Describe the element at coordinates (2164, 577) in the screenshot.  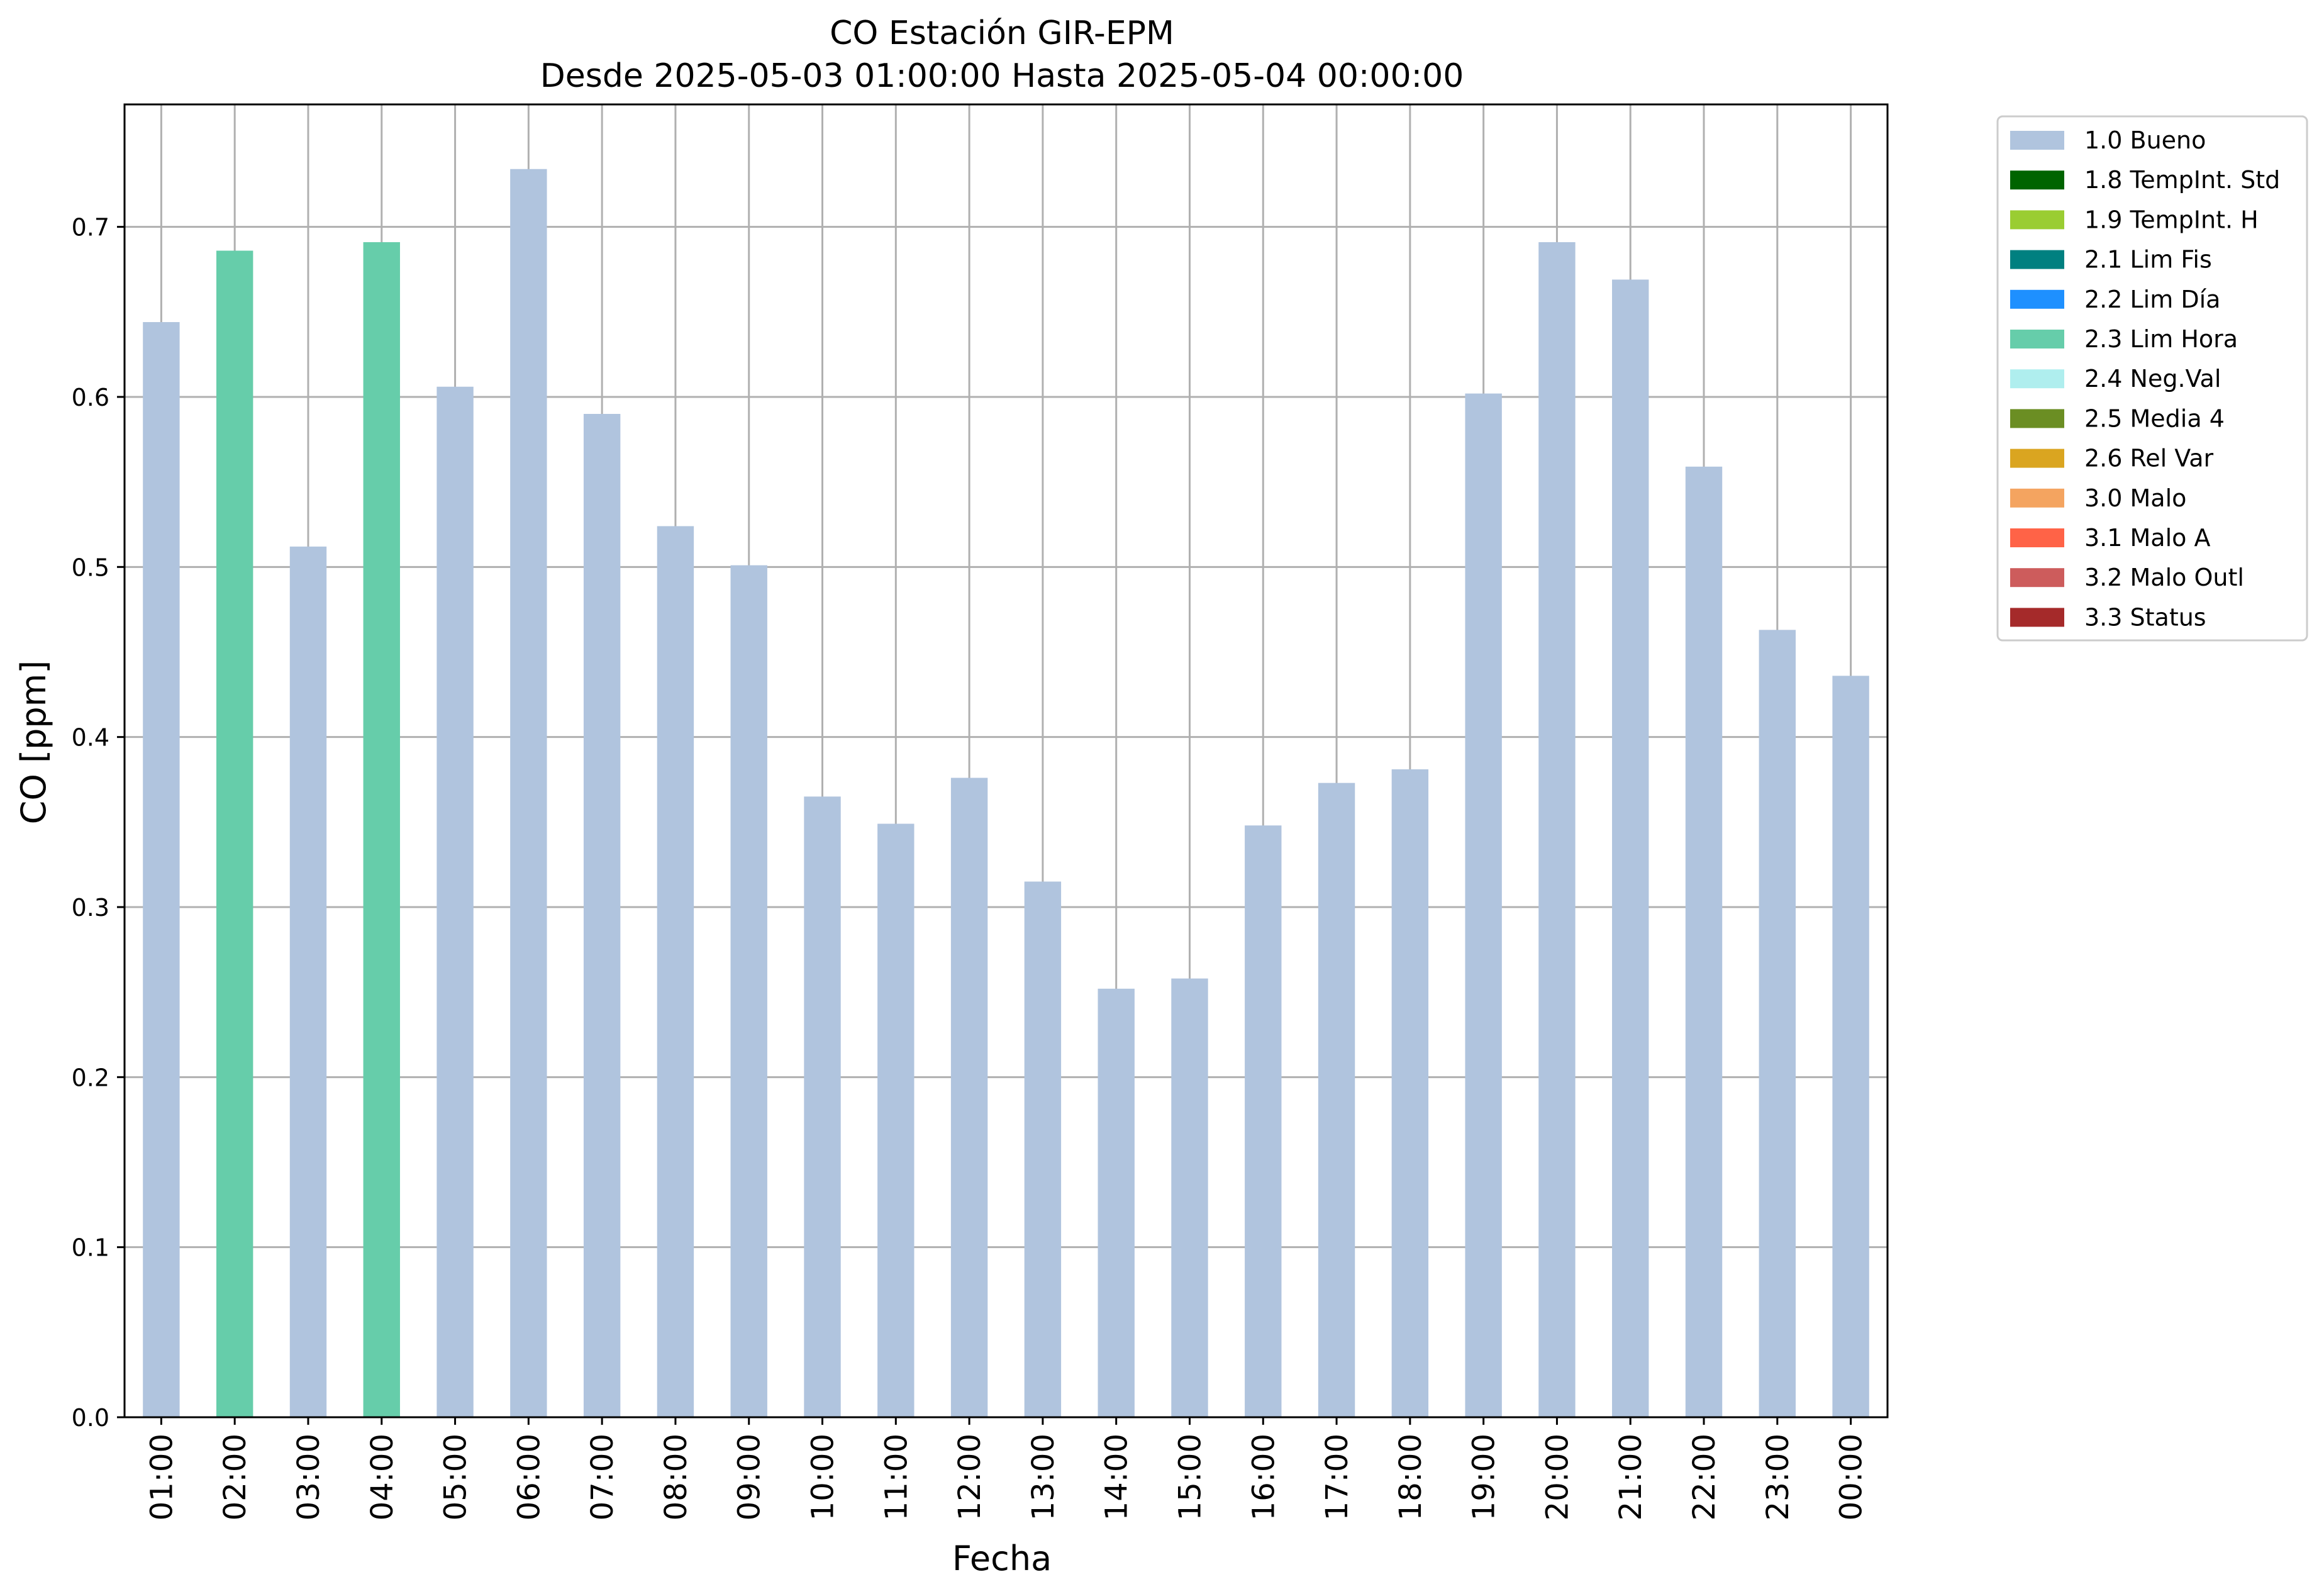
I see `legend-label: 3.2 Malo Outl` at that location.